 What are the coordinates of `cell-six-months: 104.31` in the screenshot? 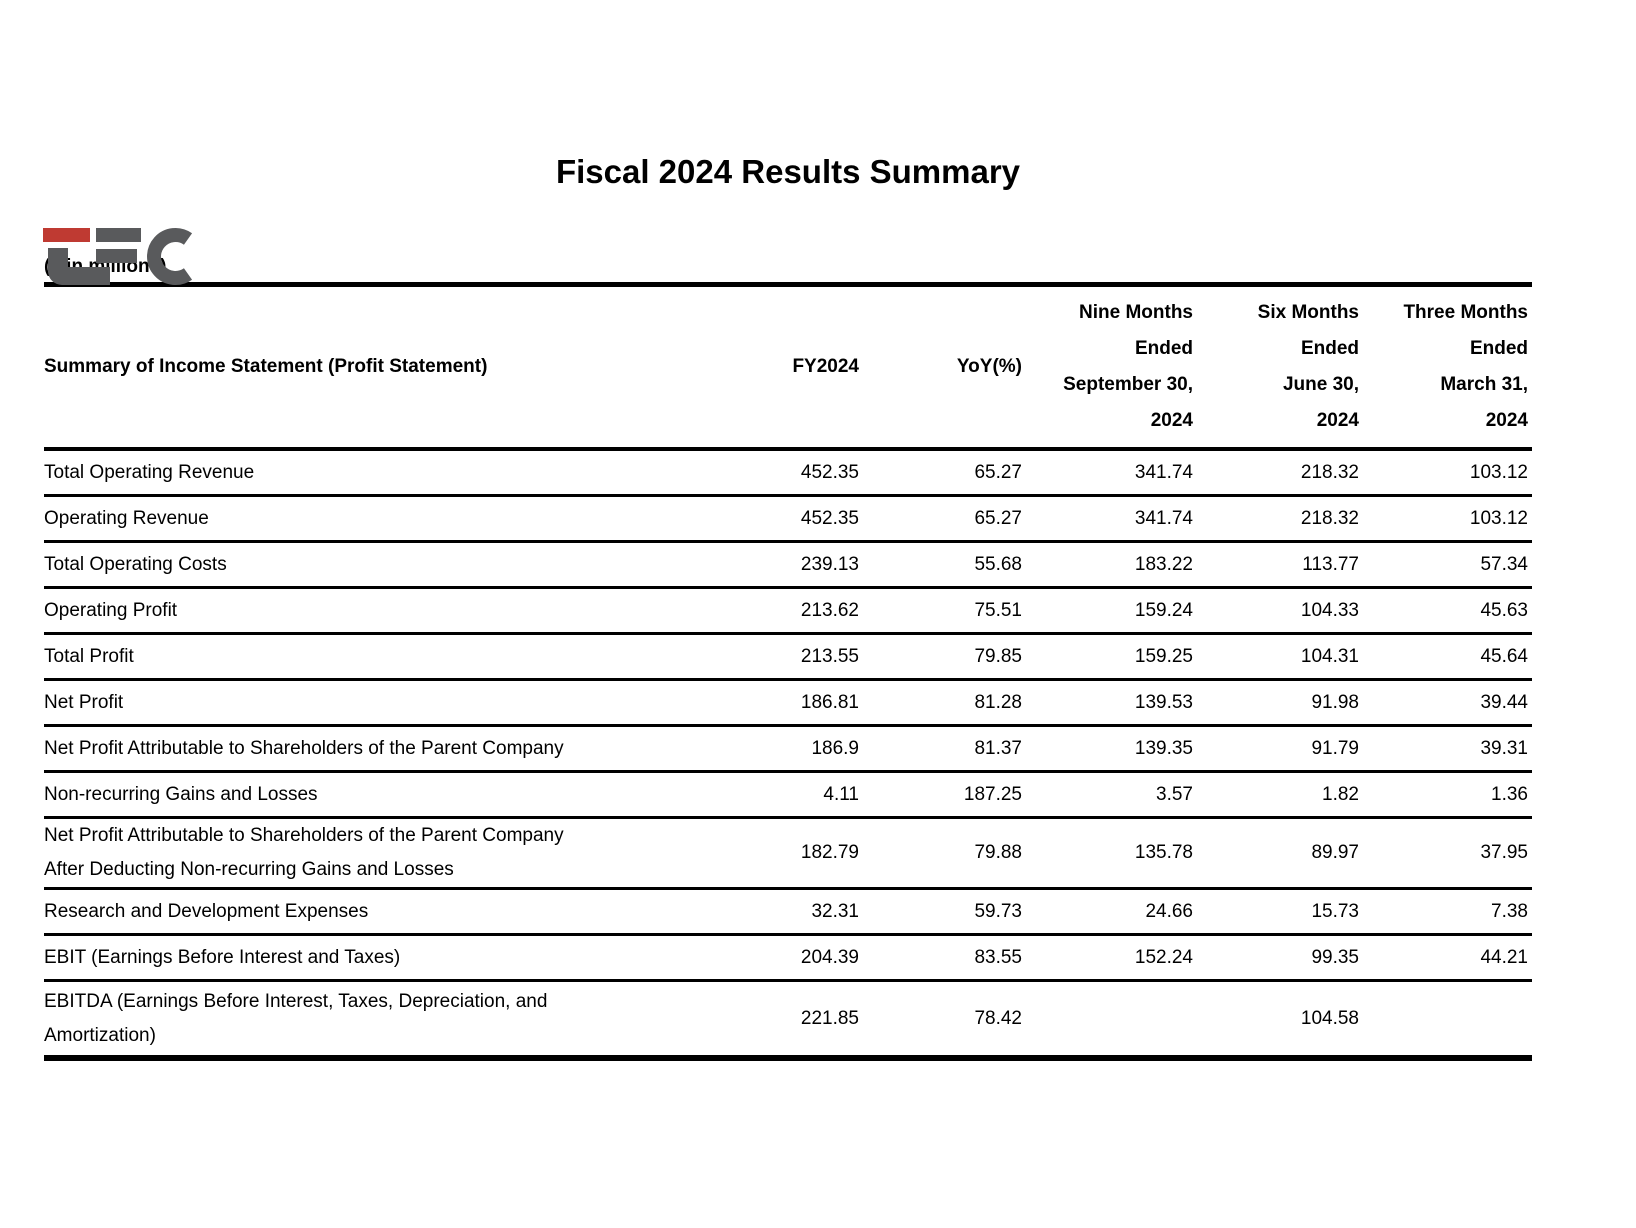 It's located at (1276, 657).